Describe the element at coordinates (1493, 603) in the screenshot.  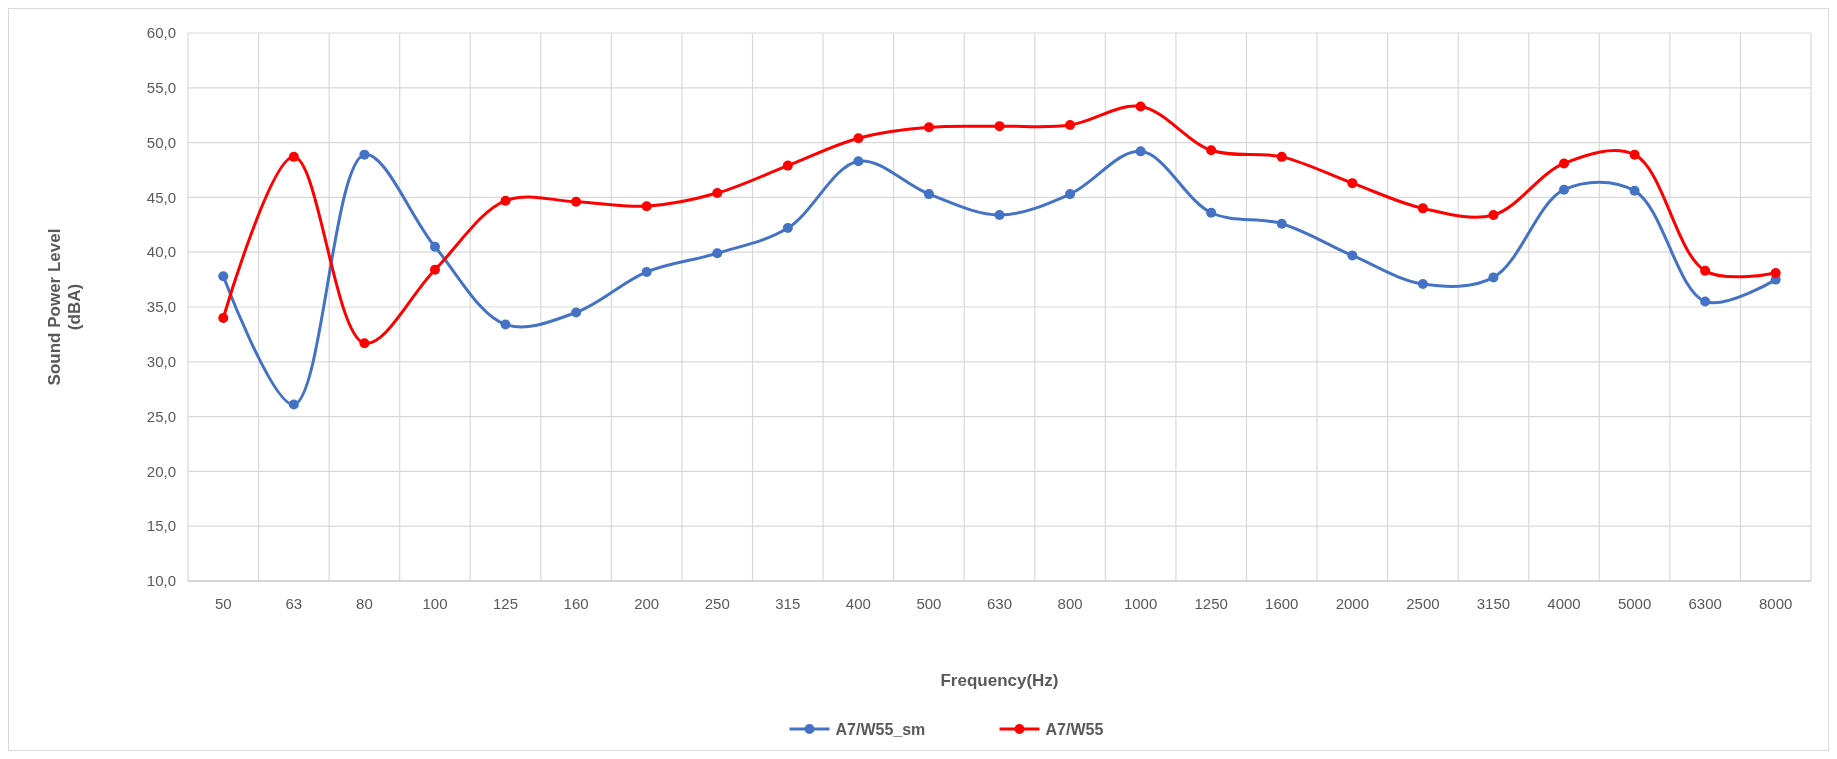
I see `x-tick-label: 3150` at that location.